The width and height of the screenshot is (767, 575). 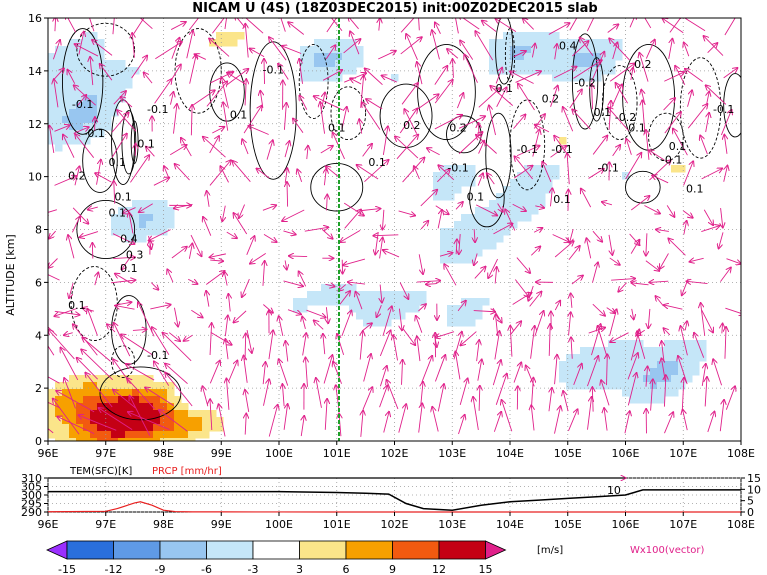 What do you see at coordinates (637, 128) in the screenshot?
I see `contour-label: 0.1` at bounding box center [637, 128].